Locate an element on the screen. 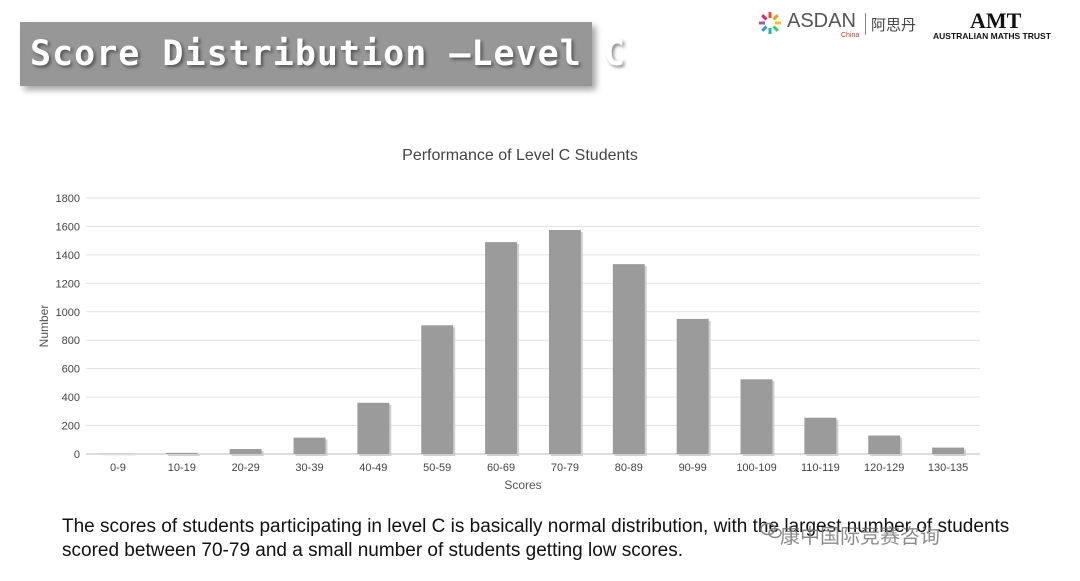  y-tick-label: 1200 is located at coordinates (68, 284).